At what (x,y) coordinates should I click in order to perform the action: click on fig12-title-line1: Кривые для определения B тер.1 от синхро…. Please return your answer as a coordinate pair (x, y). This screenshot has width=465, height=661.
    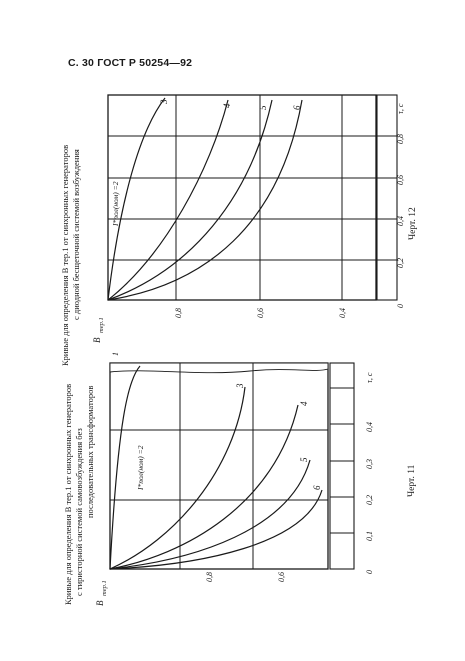
    Looking at the image, I should click on (65, 255).